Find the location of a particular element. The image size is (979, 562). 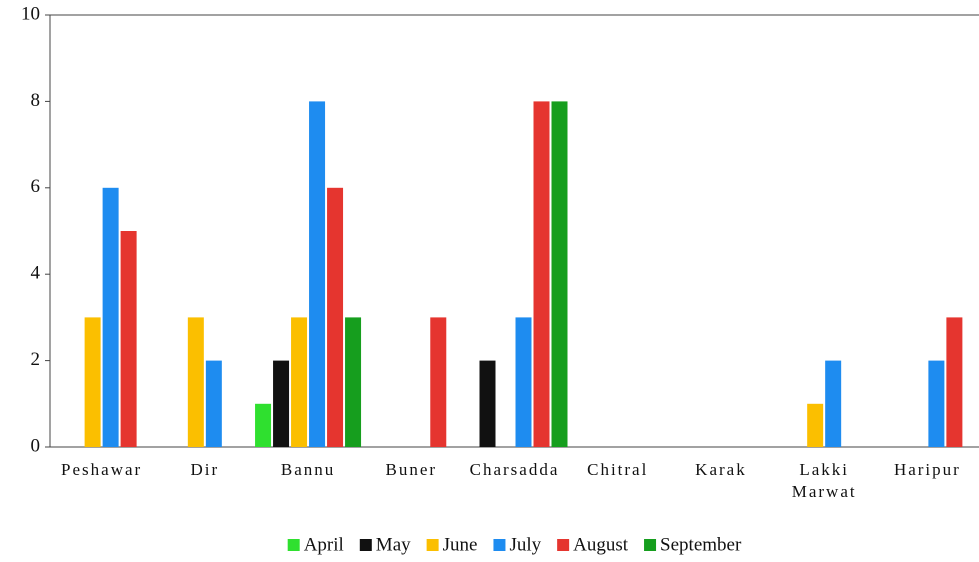

legend-label: June is located at coordinates (460, 544).